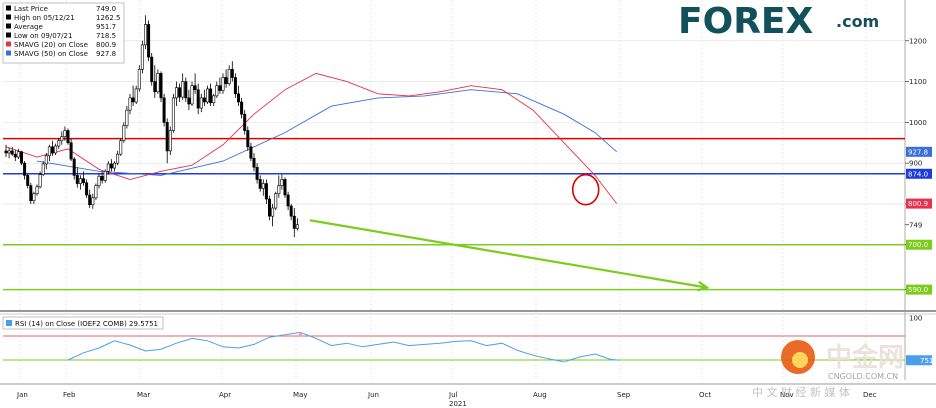 The height and width of the screenshot is (408, 936). What do you see at coordinates (51, 45) in the screenshot?
I see `legend-label: SMAVG (20) on Close` at bounding box center [51, 45].